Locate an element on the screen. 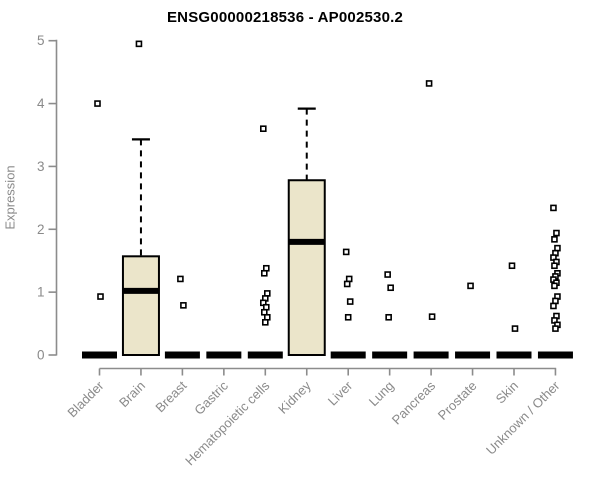  x-tick-label: Prostate is located at coordinates (457, 400).